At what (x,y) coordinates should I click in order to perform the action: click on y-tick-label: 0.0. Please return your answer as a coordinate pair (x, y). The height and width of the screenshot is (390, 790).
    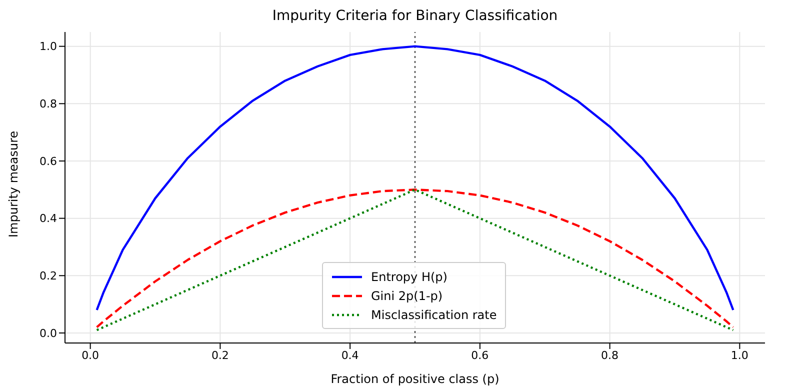
    Looking at the image, I should click on (48, 333).